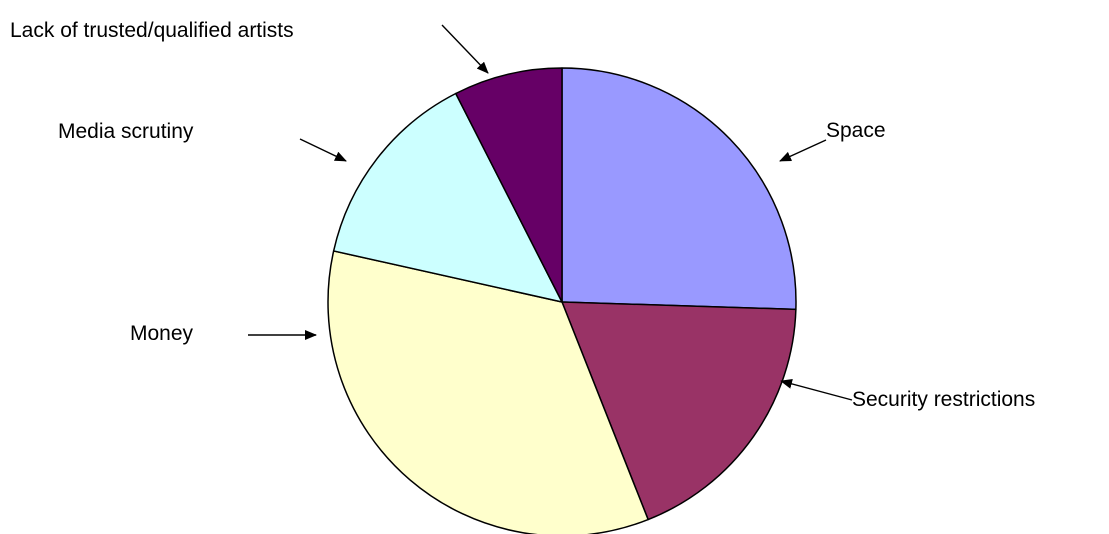 Image resolution: width=1109 pixels, height=534 pixels. Describe the element at coordinates (679, 189) in the screenshot. I see `pie-slice-space` at that location.